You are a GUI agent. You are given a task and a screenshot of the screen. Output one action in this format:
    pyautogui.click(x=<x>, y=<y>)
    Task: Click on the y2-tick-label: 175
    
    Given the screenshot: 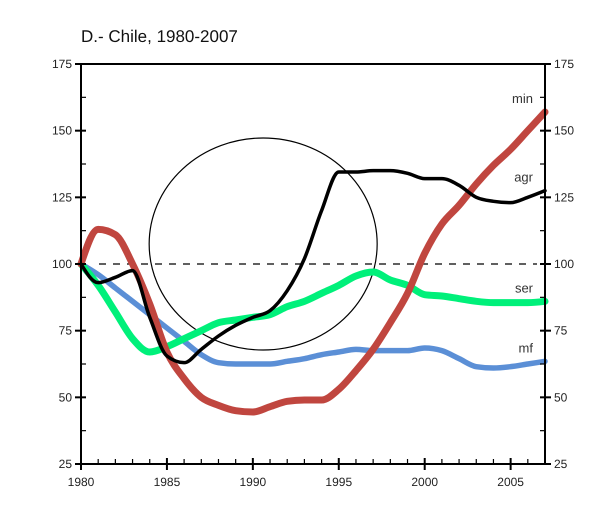 What is the action you would take?
    pyautogui.click(x=564, y=64)
    